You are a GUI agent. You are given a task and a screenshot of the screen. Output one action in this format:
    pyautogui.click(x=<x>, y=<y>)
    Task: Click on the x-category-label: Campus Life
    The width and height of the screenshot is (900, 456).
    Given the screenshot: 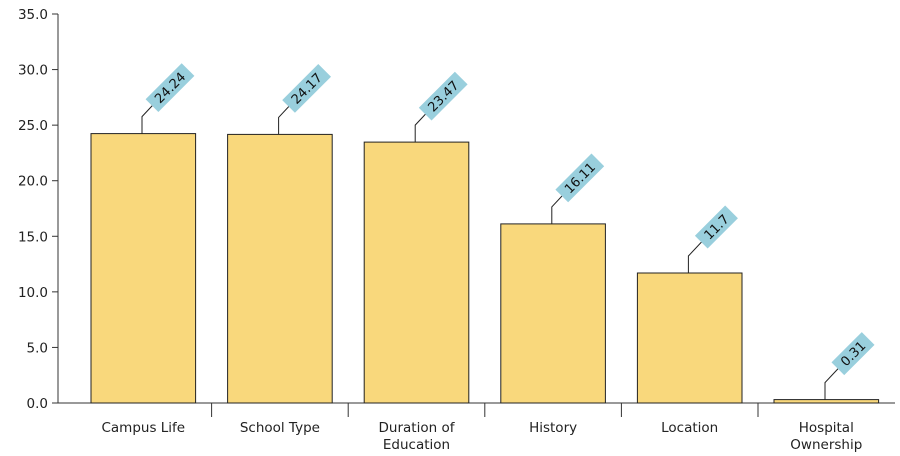 What is the action you would take?
    pyautogui.click(x=143, y=428)
    